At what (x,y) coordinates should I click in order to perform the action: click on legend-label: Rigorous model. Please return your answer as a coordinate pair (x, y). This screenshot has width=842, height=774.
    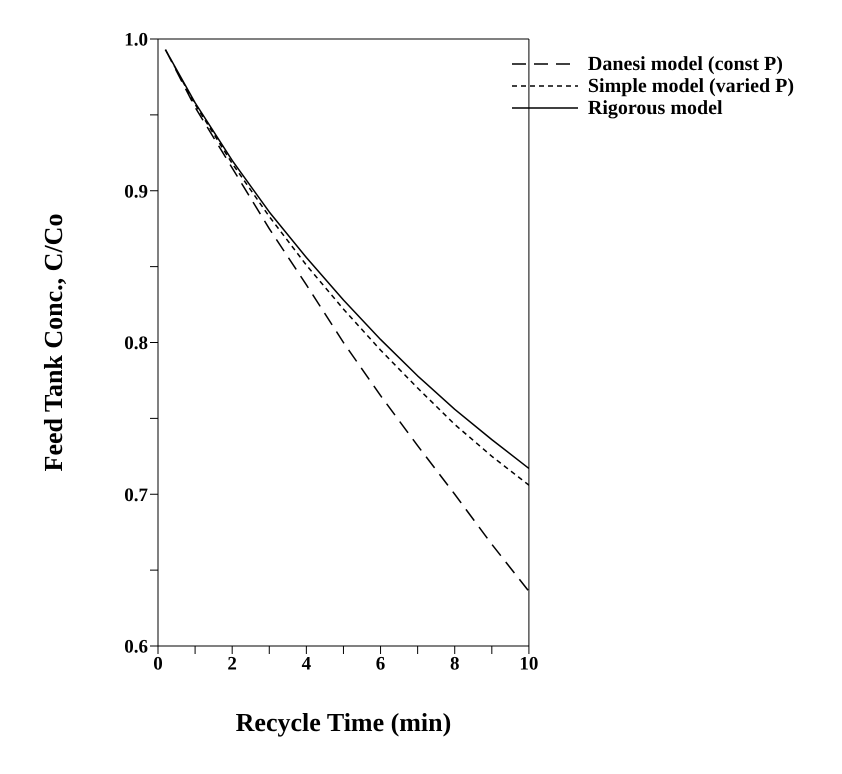
    Looking at the image, I should click on (655, 108).